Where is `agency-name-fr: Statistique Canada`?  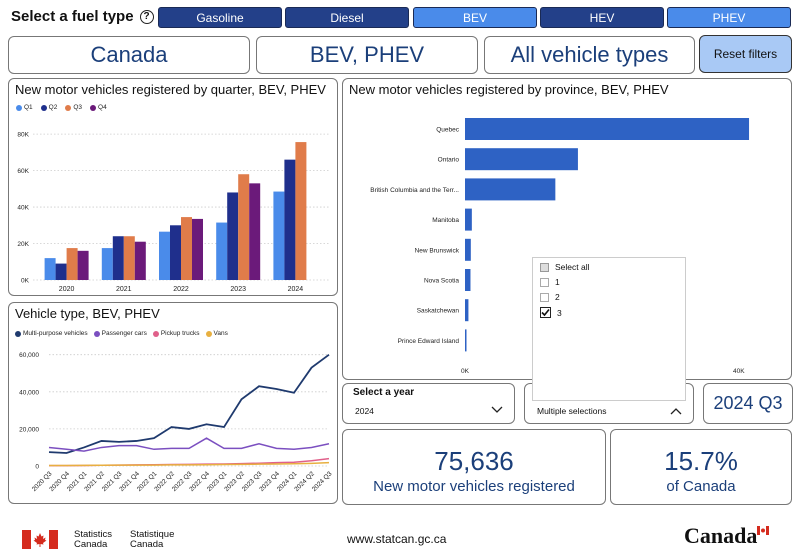 agency-name-fr: Statistique Canada is located at coordinates (152, 540).